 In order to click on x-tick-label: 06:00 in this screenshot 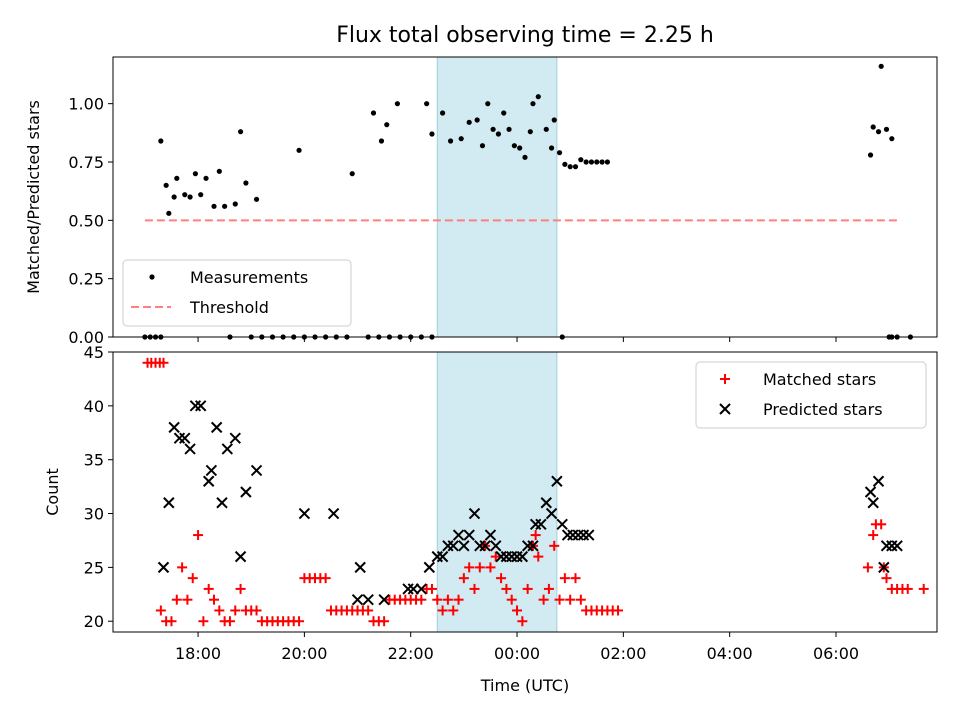, I will do `click(836, 653)`.